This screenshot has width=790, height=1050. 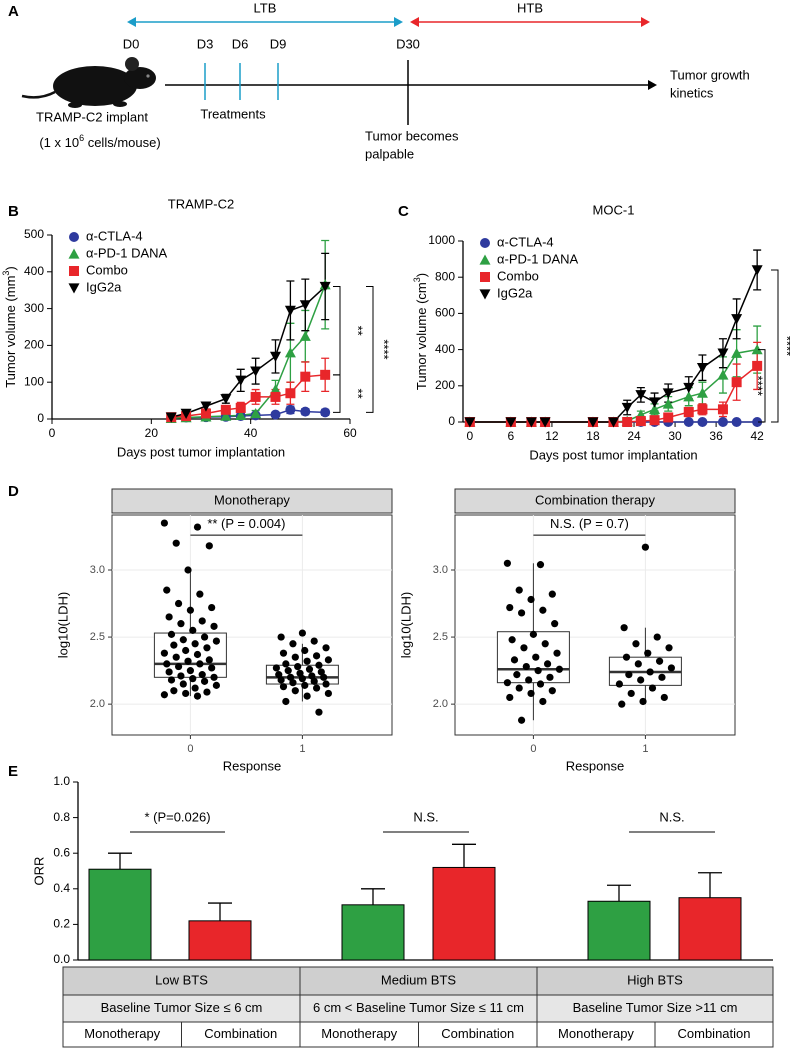 I want to click on implant-label: TRAMP-C2 implant, so click(x=92, y=116).